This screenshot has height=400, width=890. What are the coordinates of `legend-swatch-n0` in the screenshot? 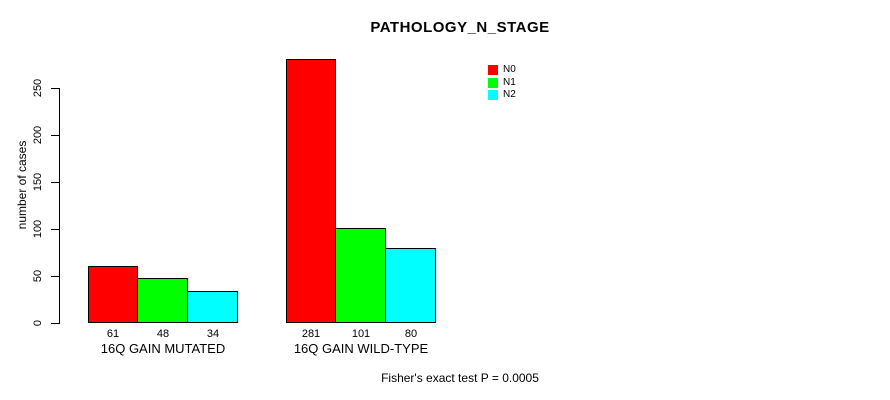 It's located at (493, 70).